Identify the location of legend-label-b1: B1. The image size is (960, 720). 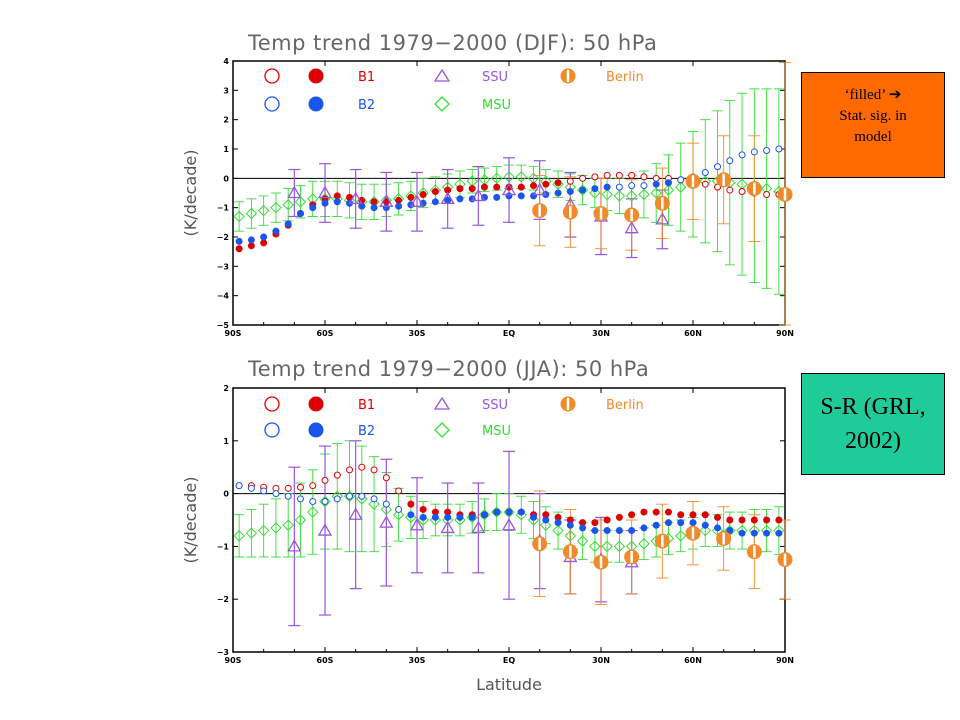
(366, 77).